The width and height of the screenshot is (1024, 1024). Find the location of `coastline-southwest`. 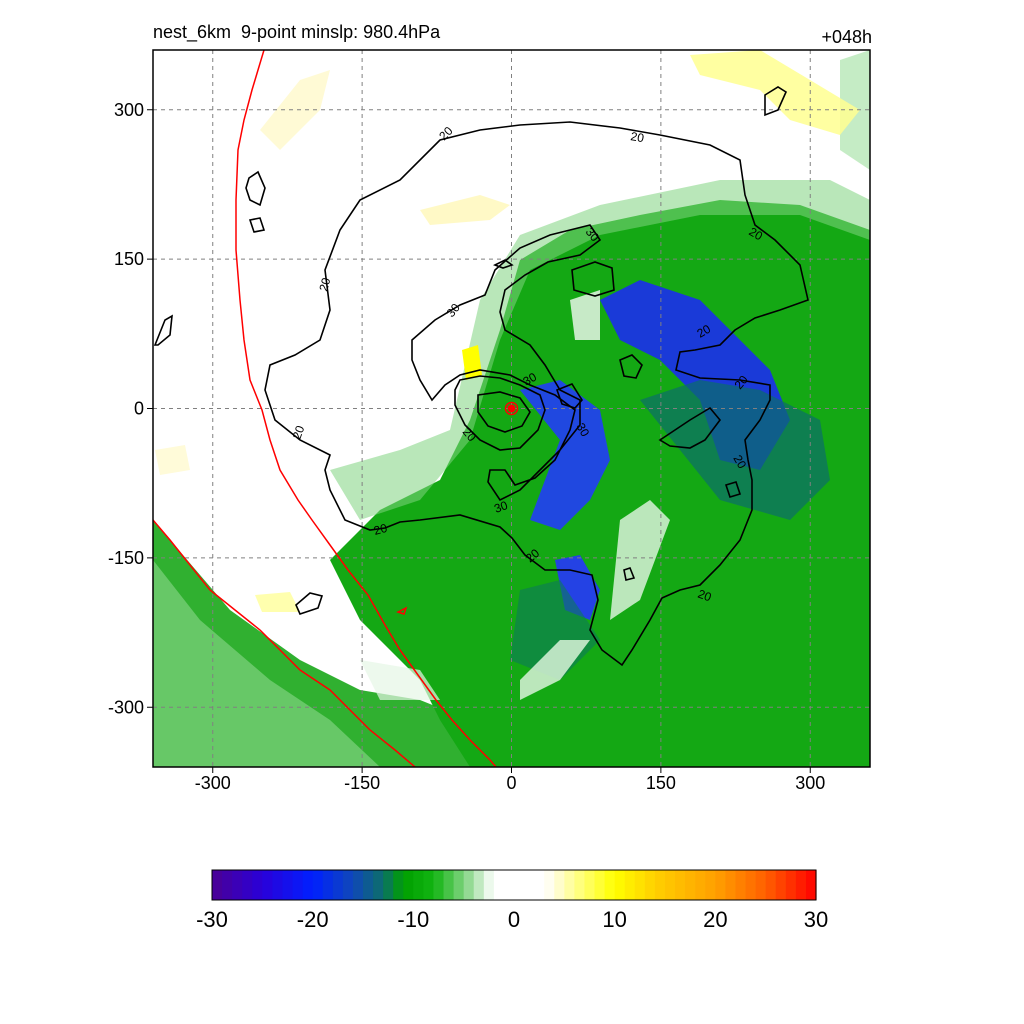

coastline-southwest is located at coordinates (284, 643).